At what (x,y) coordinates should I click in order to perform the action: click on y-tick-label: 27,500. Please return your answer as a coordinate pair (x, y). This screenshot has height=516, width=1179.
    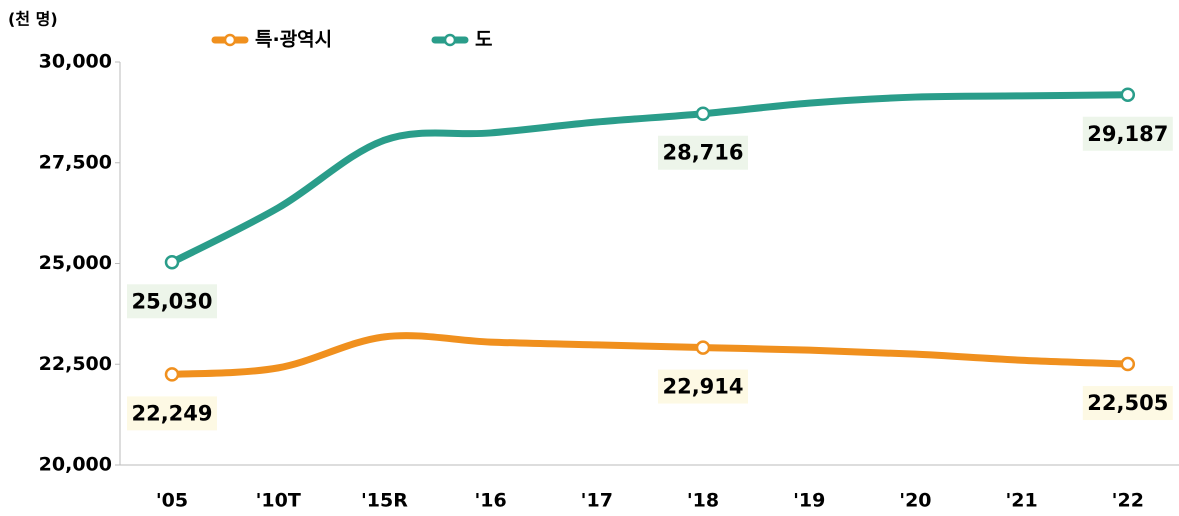
    Looking at the image, I should click on (75, 162).